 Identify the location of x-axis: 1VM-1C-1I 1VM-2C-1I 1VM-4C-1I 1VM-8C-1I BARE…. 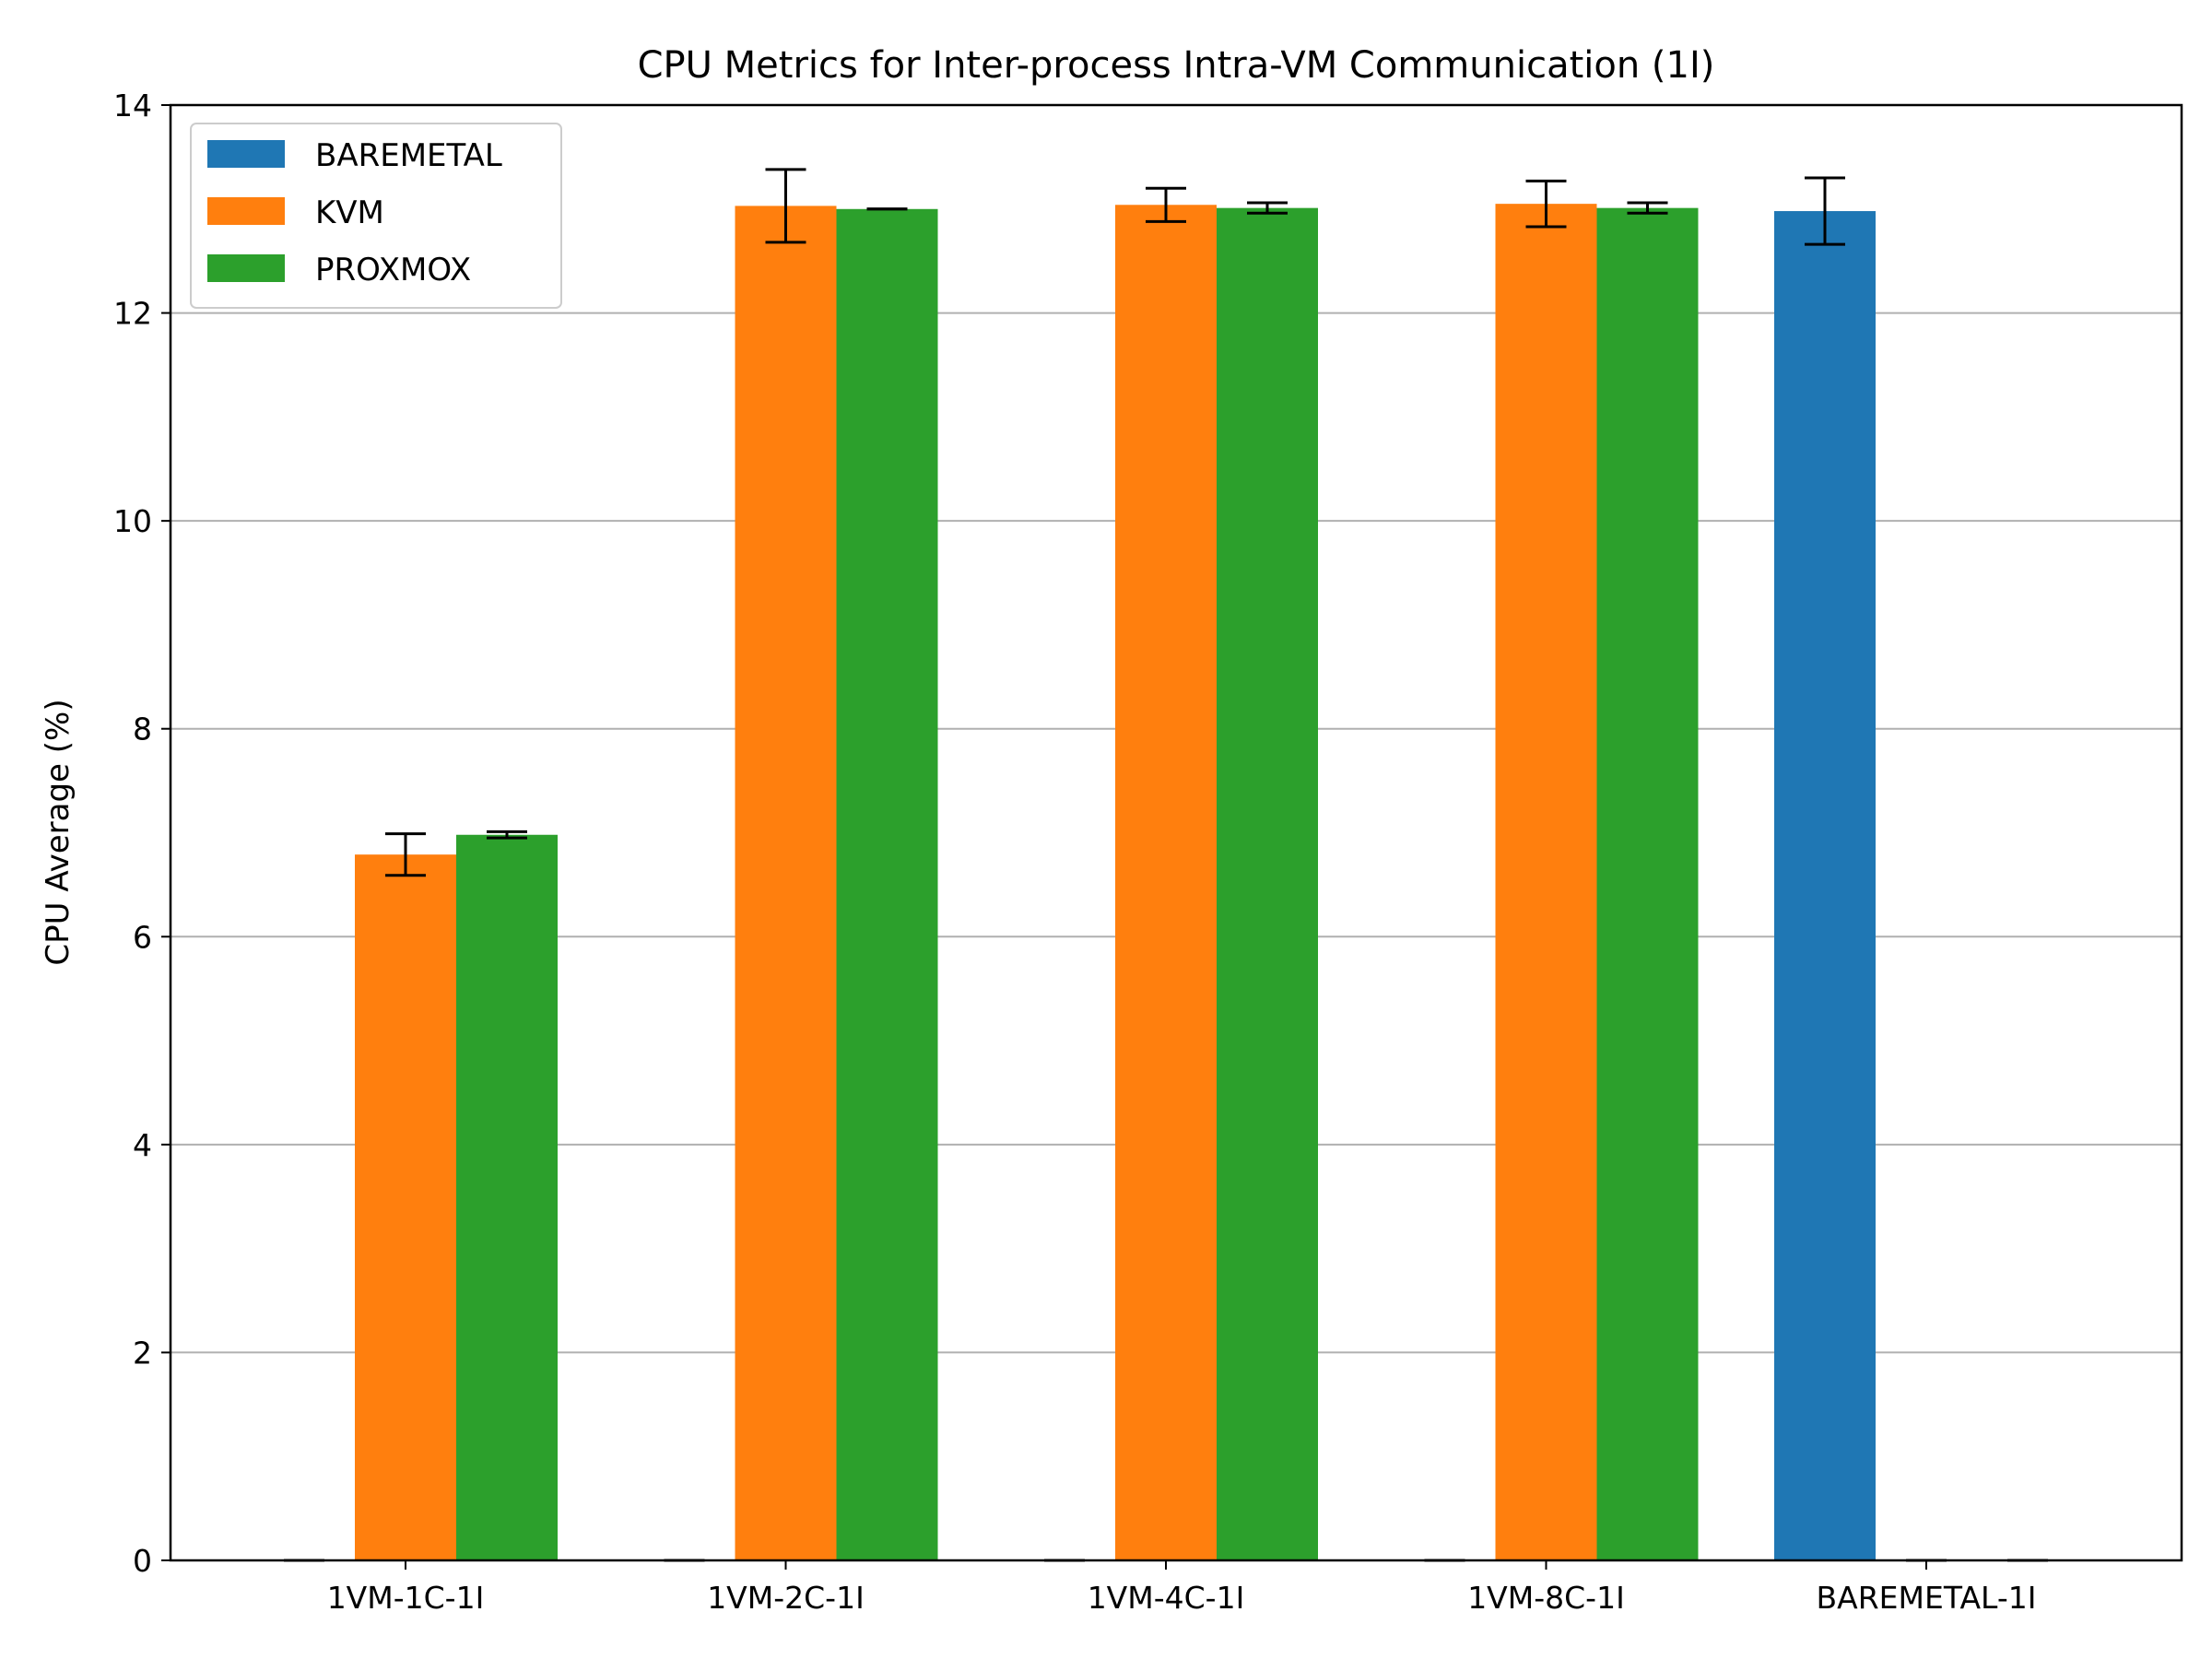
(1182, 1588).